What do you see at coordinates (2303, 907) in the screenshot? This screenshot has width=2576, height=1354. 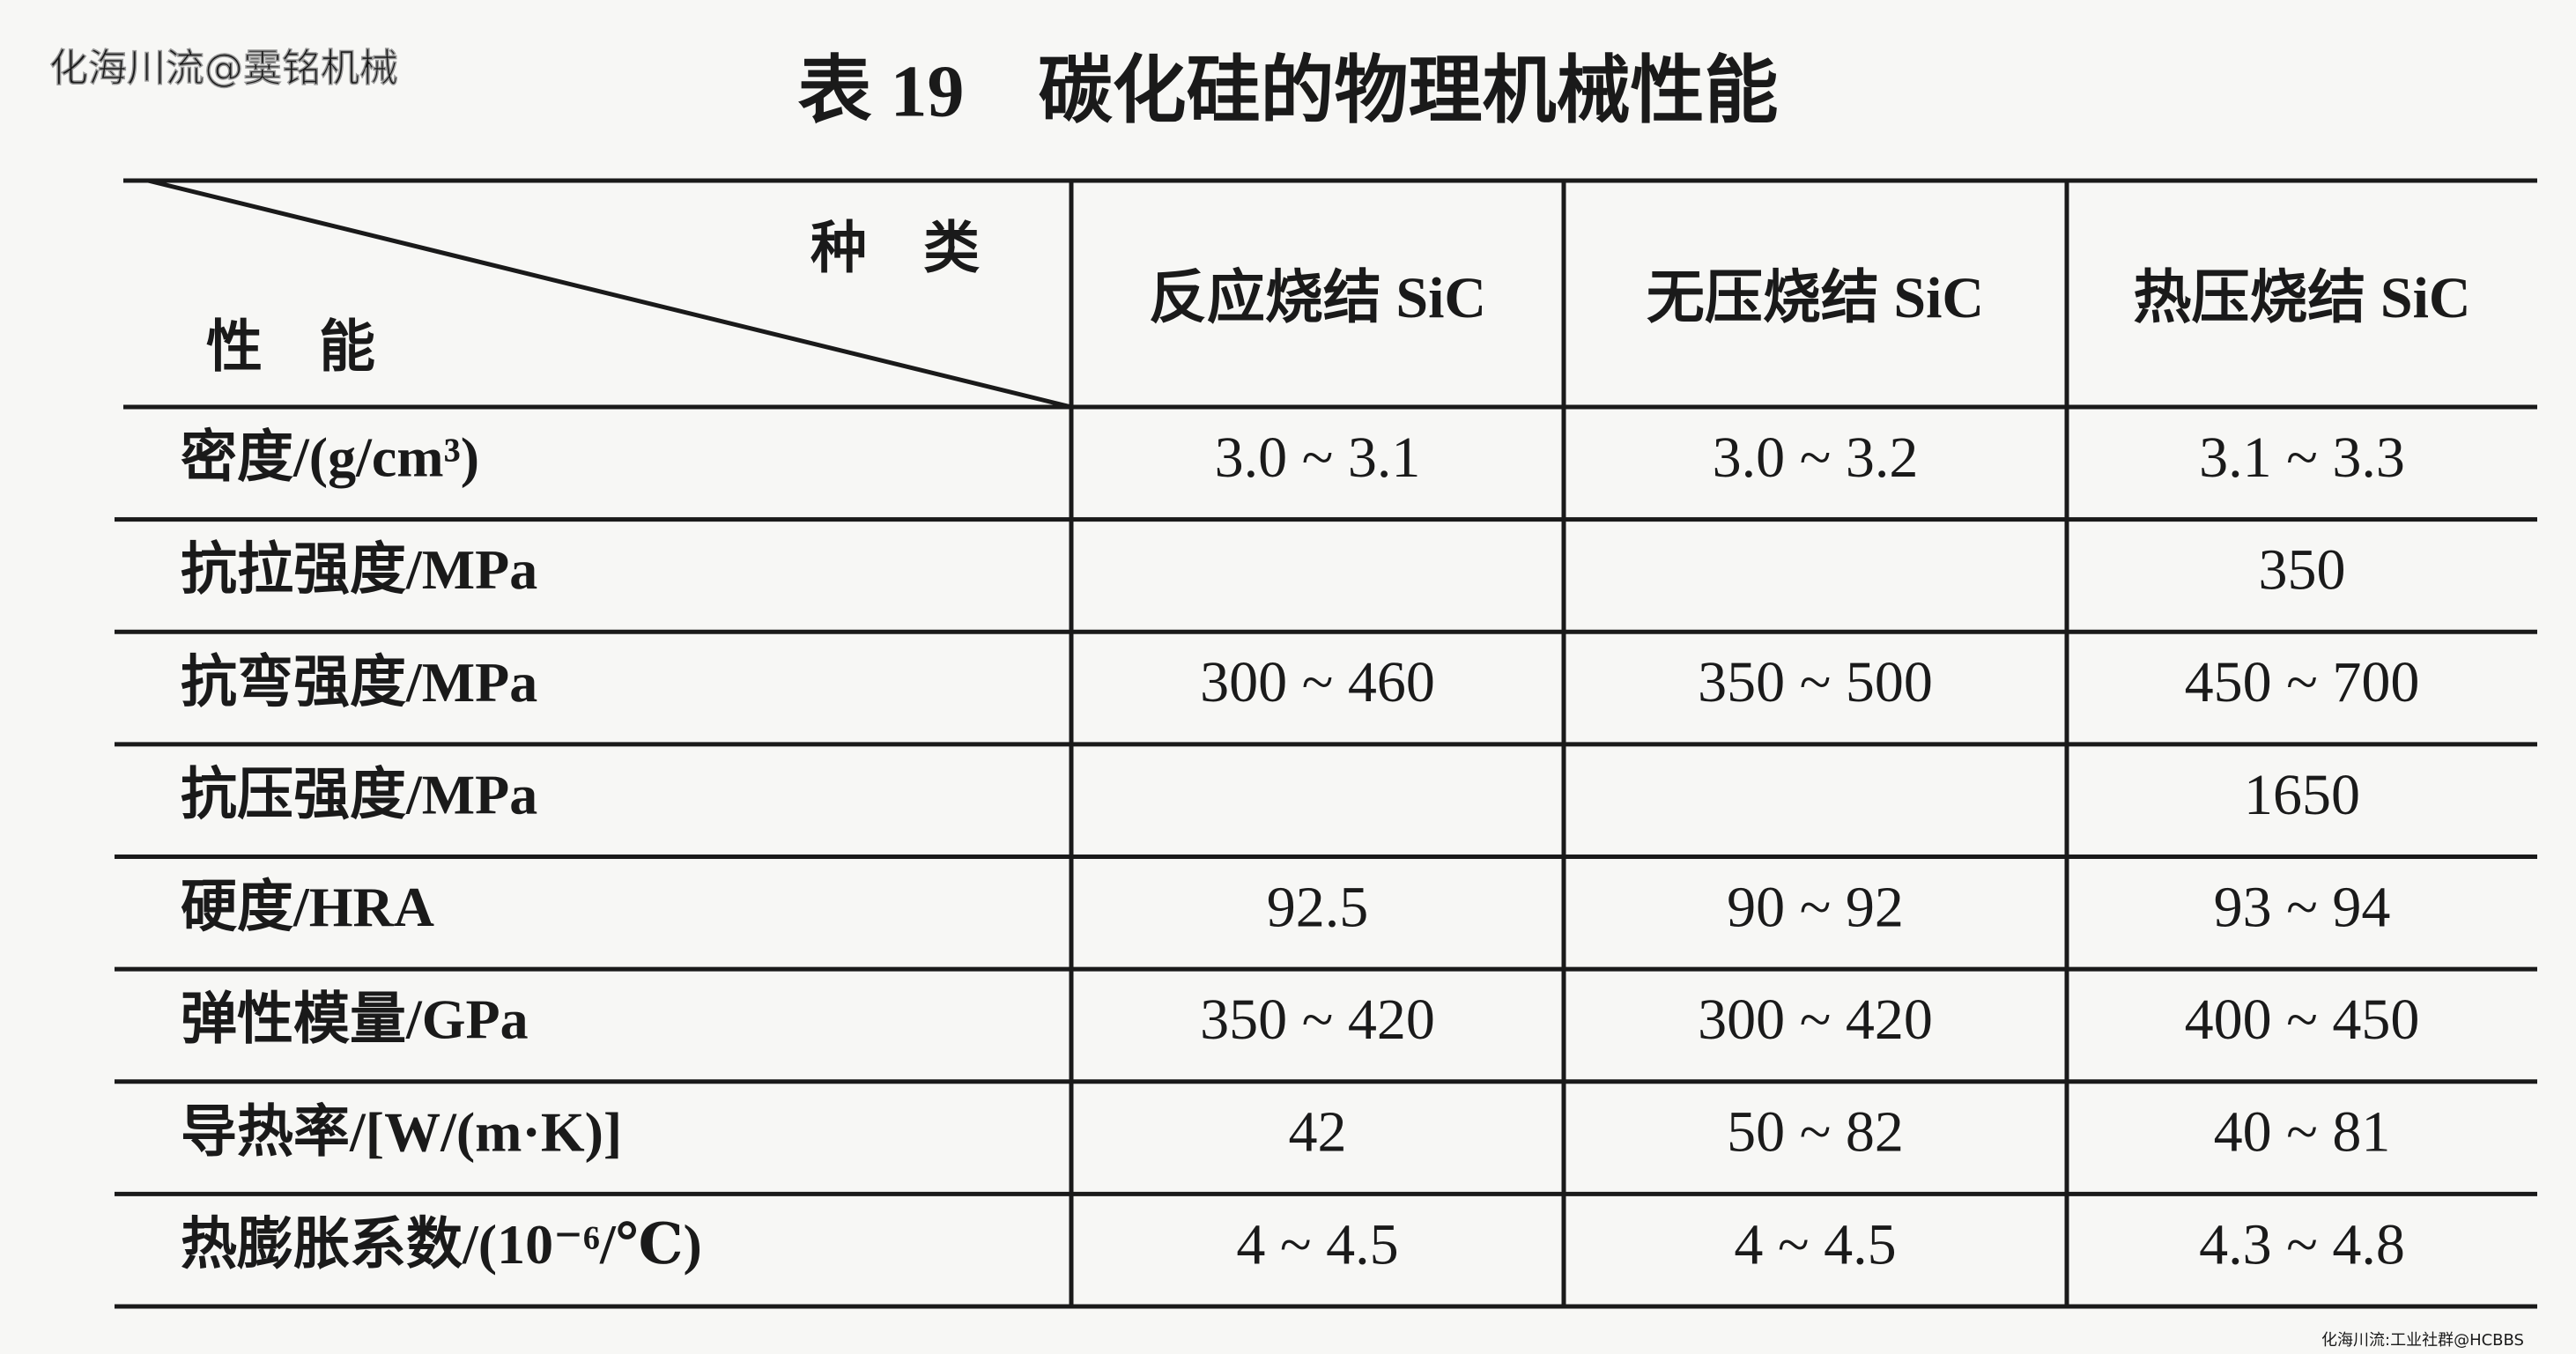 I see `cell: 93 ~ 94` at bounding box center [2303, 907].